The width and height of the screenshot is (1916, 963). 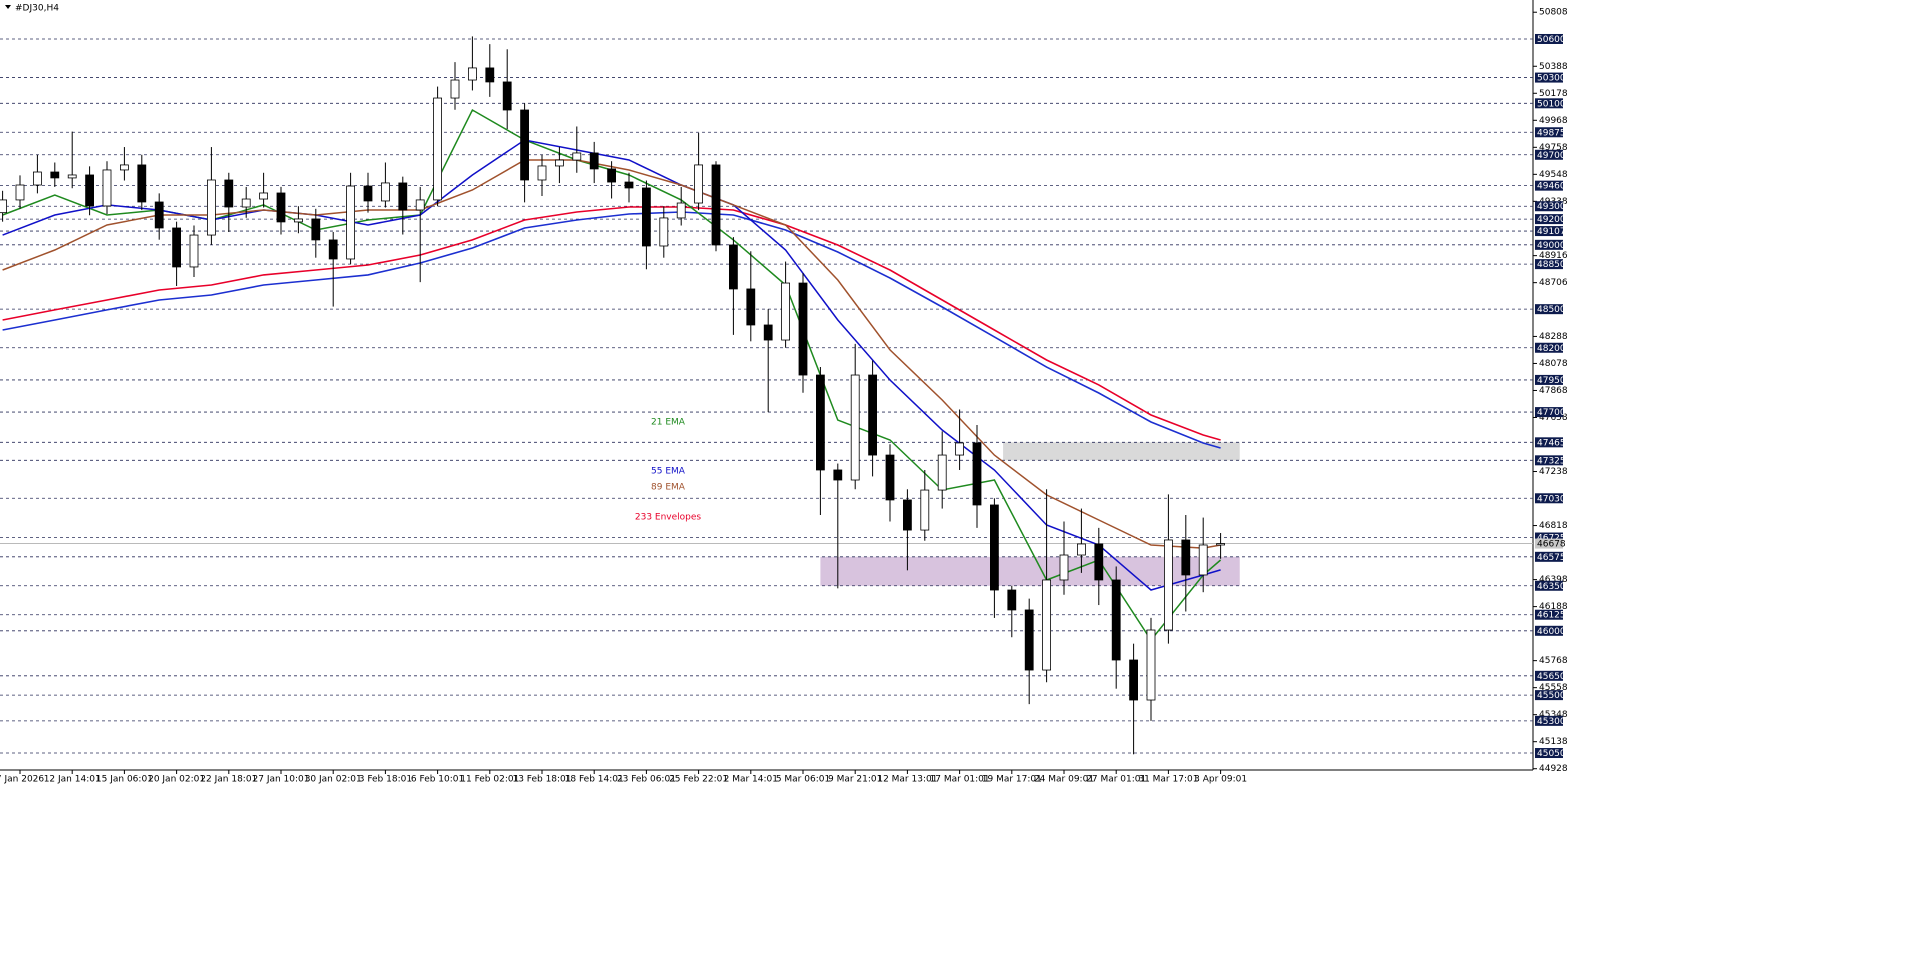 What do you see at coordinates (1551, 207) in the screenshot?
I see `level-label: 49300` at bounding box center [1551, 207].